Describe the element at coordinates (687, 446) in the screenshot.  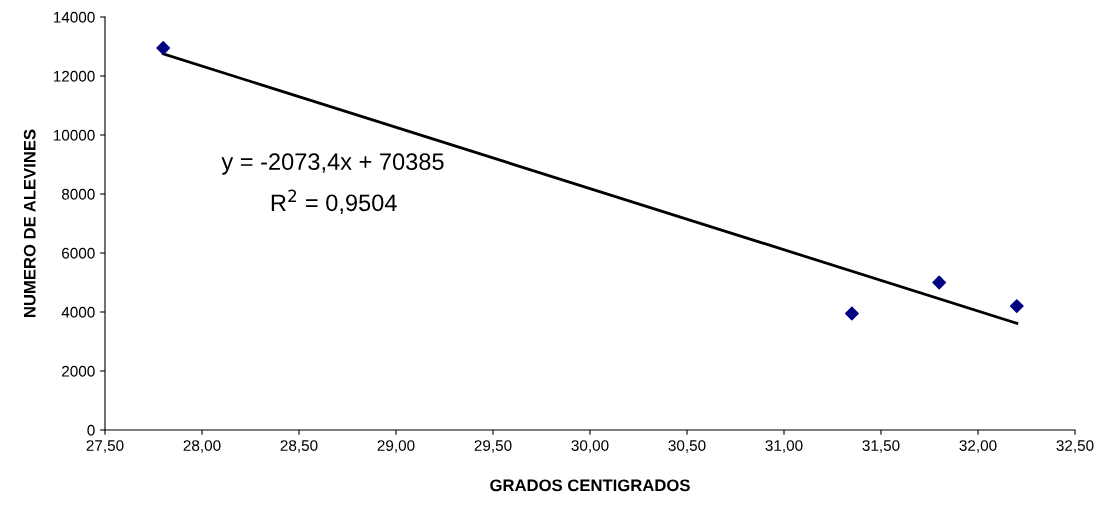
I see `x-tick-label: 30,50` at that location.